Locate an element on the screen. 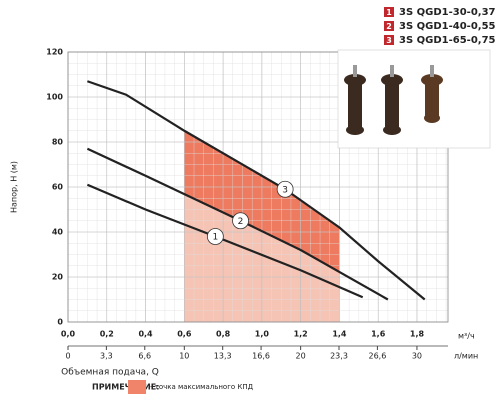  x2-tick-label: 0 is located at coordinates (67, 356).